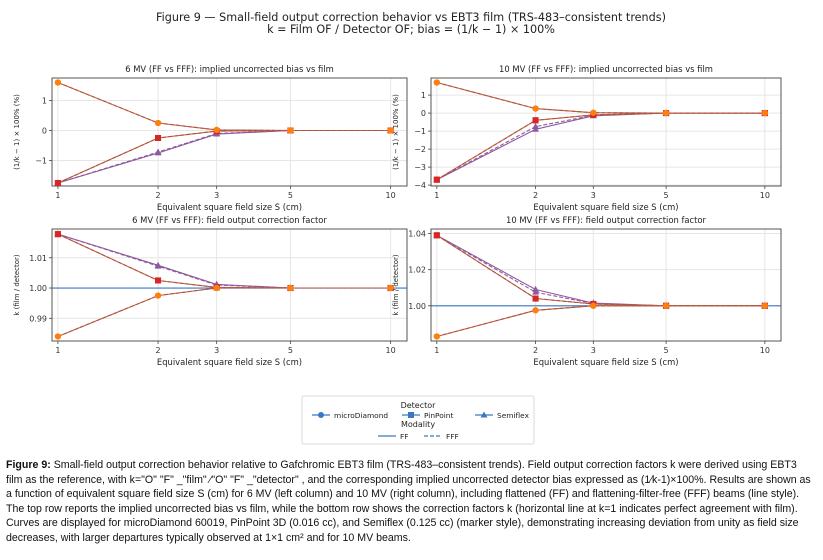 This screenshot has width=823, height=560. Describe the element at coordinates (417, 234) in the screenshot. I see `y-tick-label: 1.04` at that location.